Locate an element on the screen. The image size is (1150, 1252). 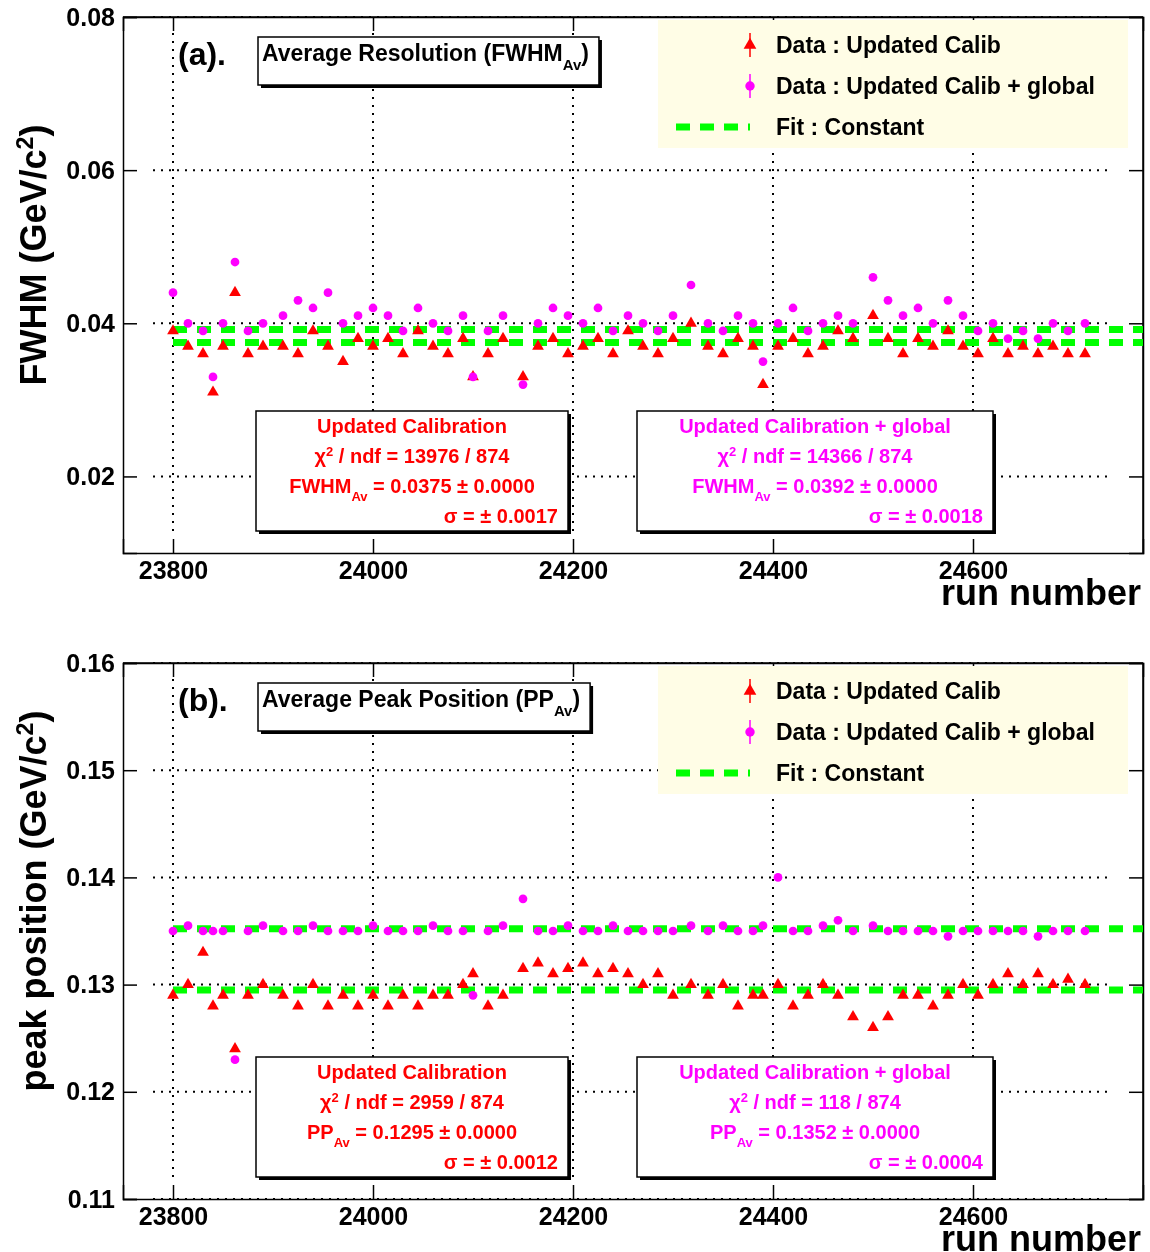
y-tick-label: 0.02 is located at coordinates (90, 475).